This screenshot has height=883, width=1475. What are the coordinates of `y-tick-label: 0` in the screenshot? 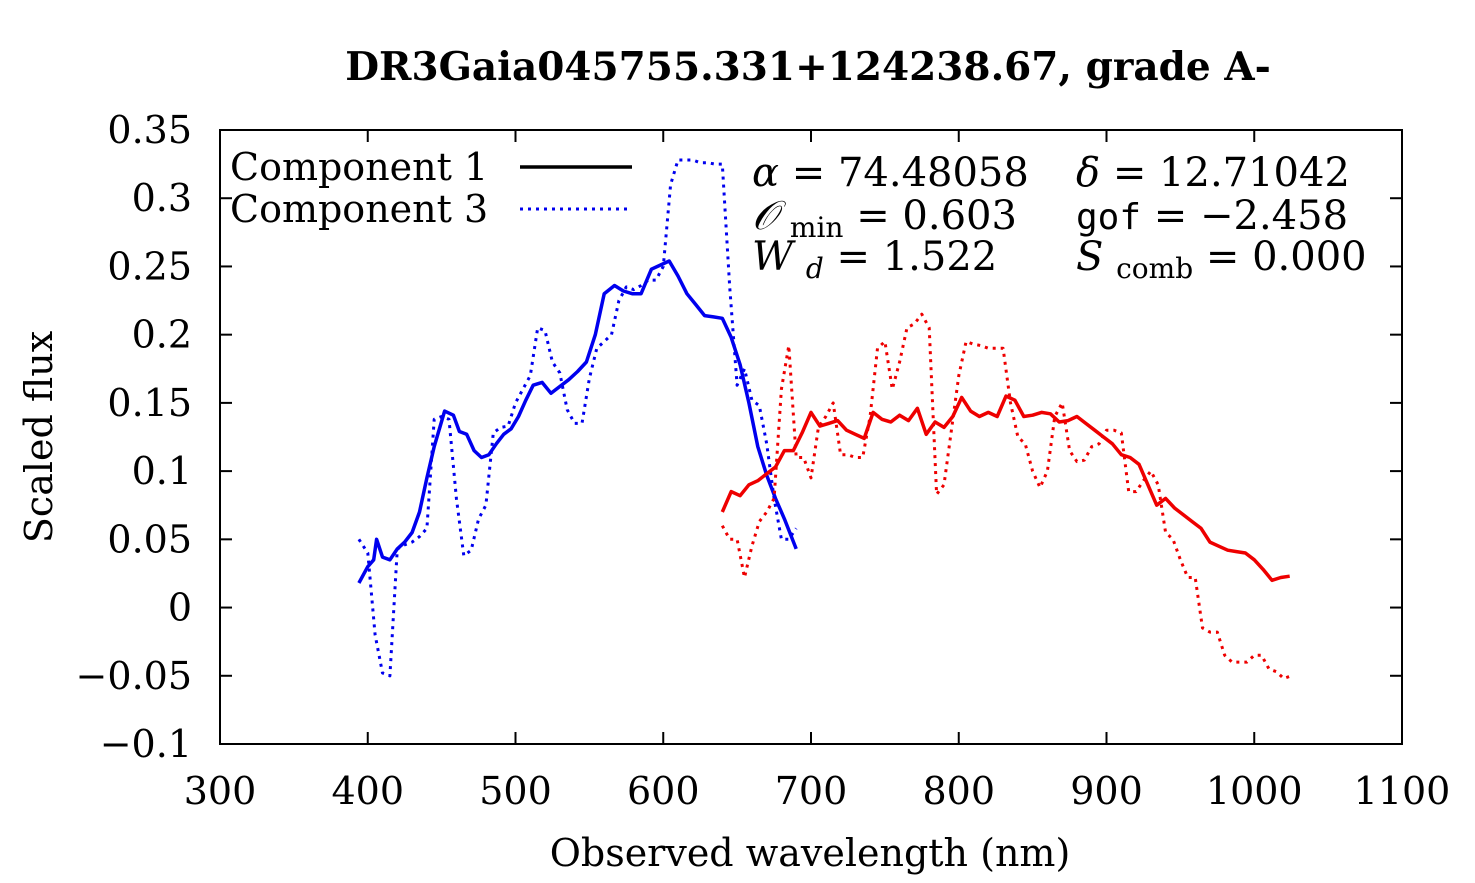 It's located at (180, 608).